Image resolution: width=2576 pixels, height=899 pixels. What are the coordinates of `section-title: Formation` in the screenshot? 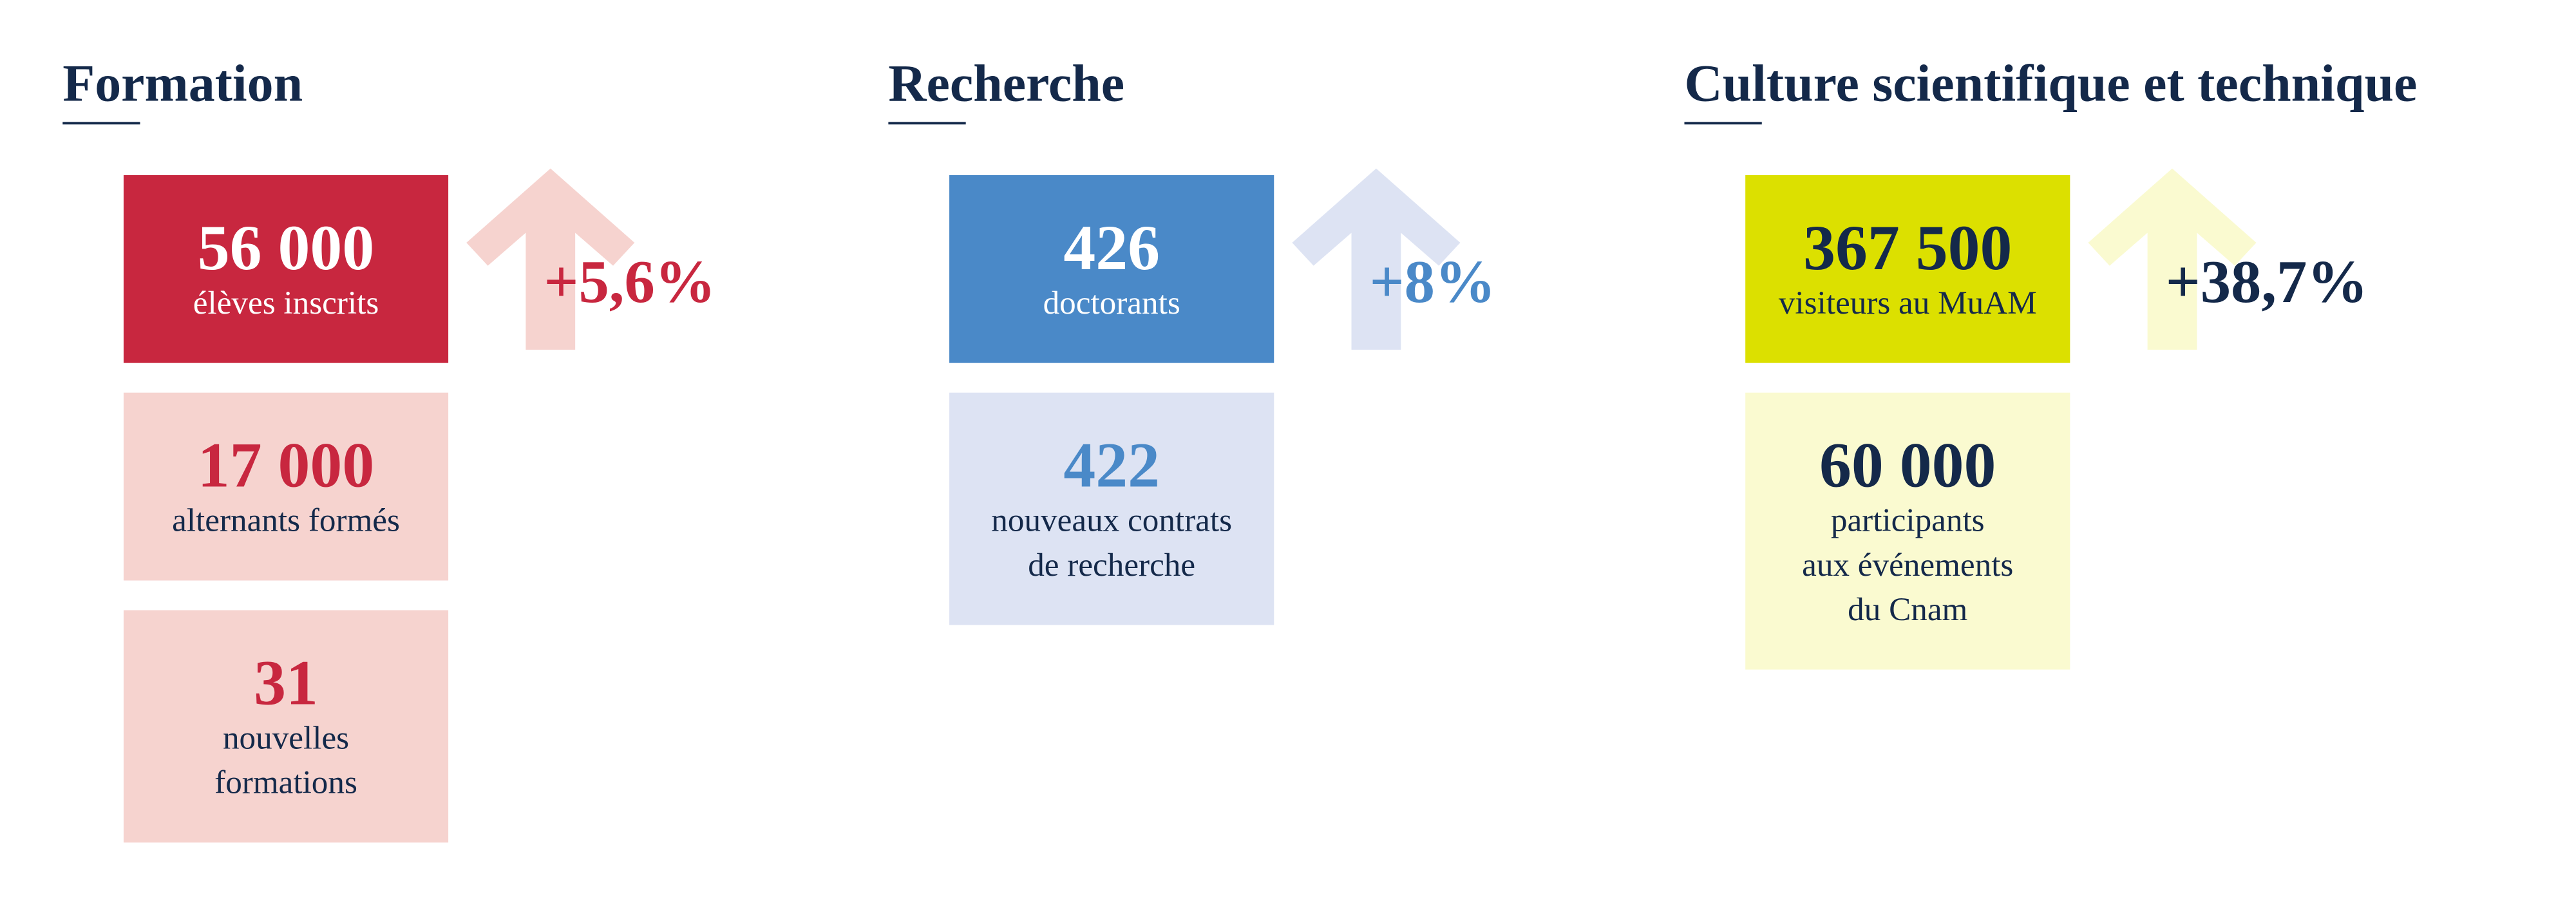 It's located at (183, 83).